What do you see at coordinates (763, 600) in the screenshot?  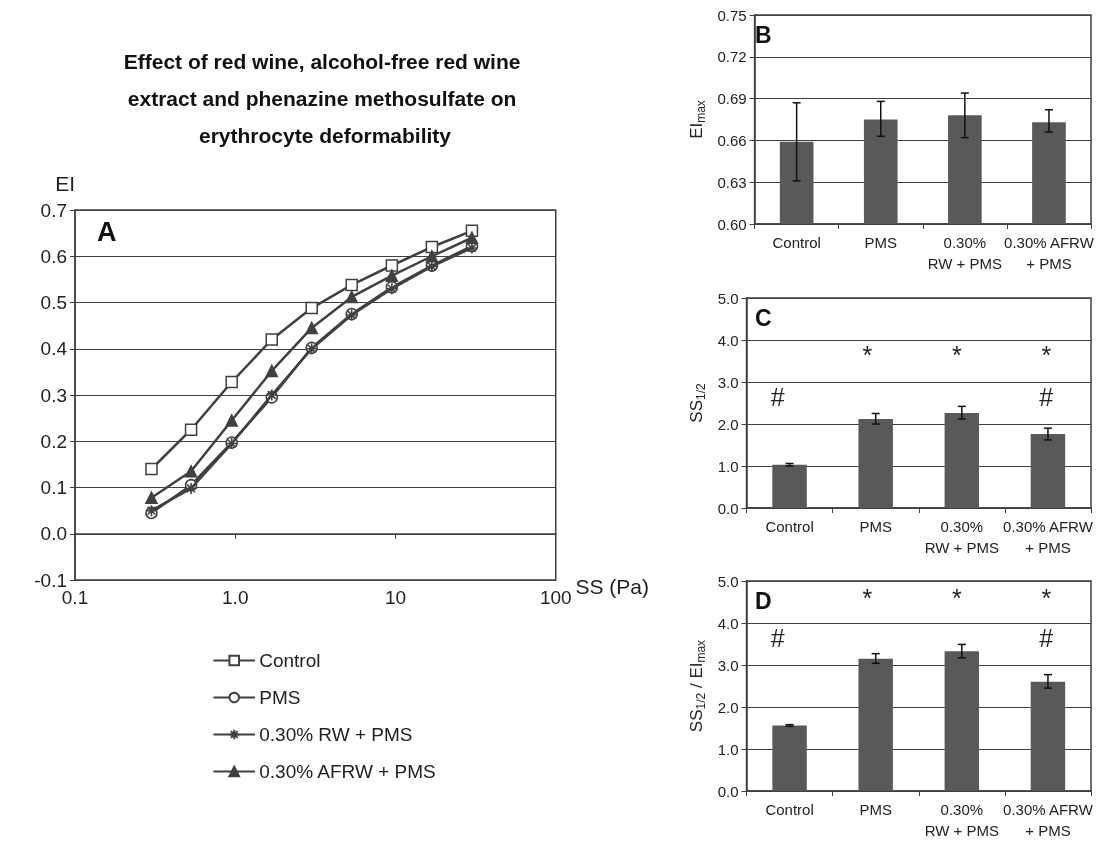 I see `annotation: D` at bounding box center [763, 600].